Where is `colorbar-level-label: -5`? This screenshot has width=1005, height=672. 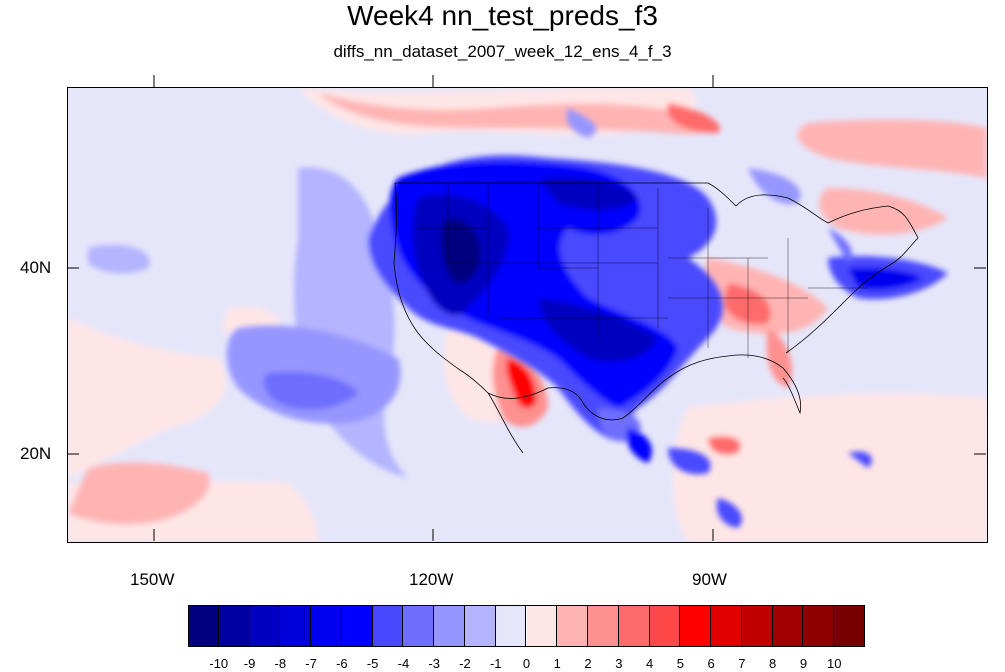 colorbar-level-label: -5 is located at coordinates (372, 663).